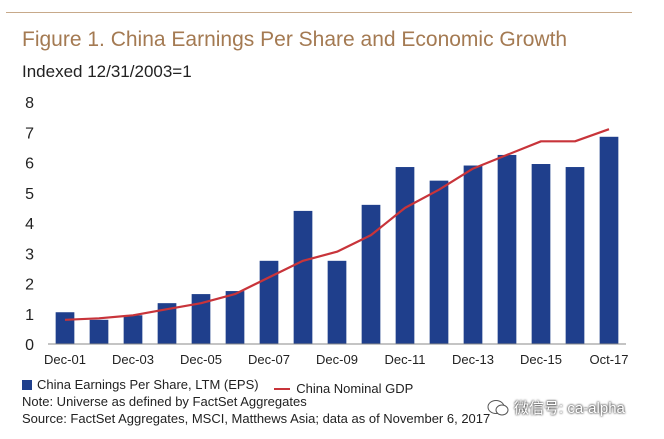 The width and height of the screenshot is (664, 439). I want to click on top-rule, so click(319, 12).